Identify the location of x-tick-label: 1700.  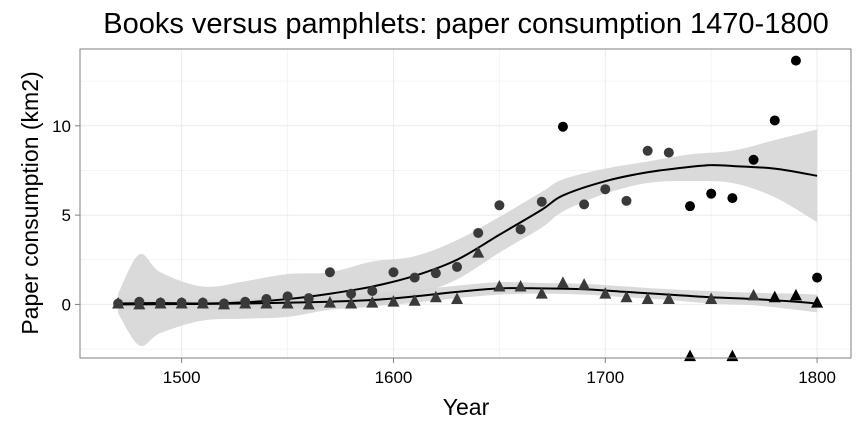
(605, 377).